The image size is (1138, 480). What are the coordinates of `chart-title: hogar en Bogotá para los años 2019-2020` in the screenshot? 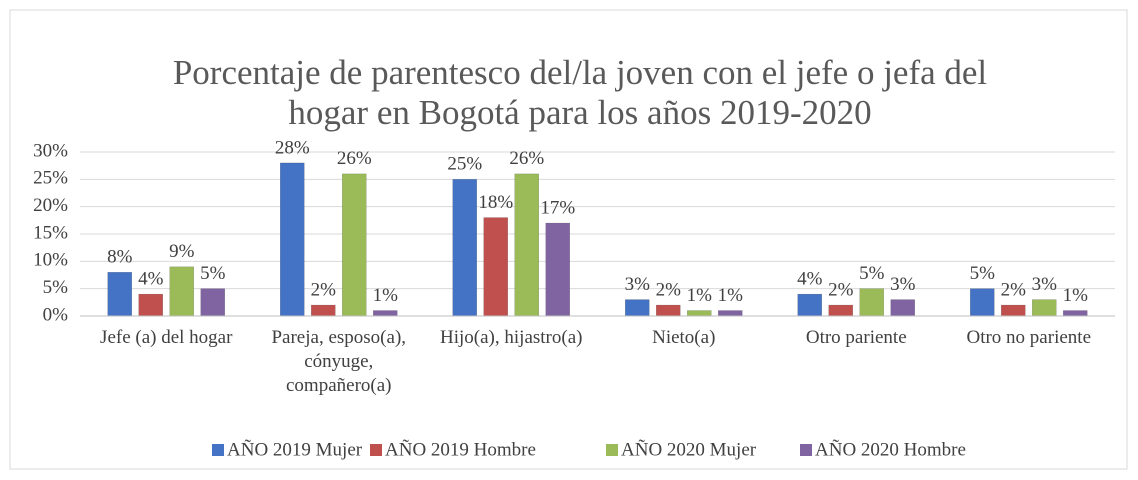 It's located at (579, 112).